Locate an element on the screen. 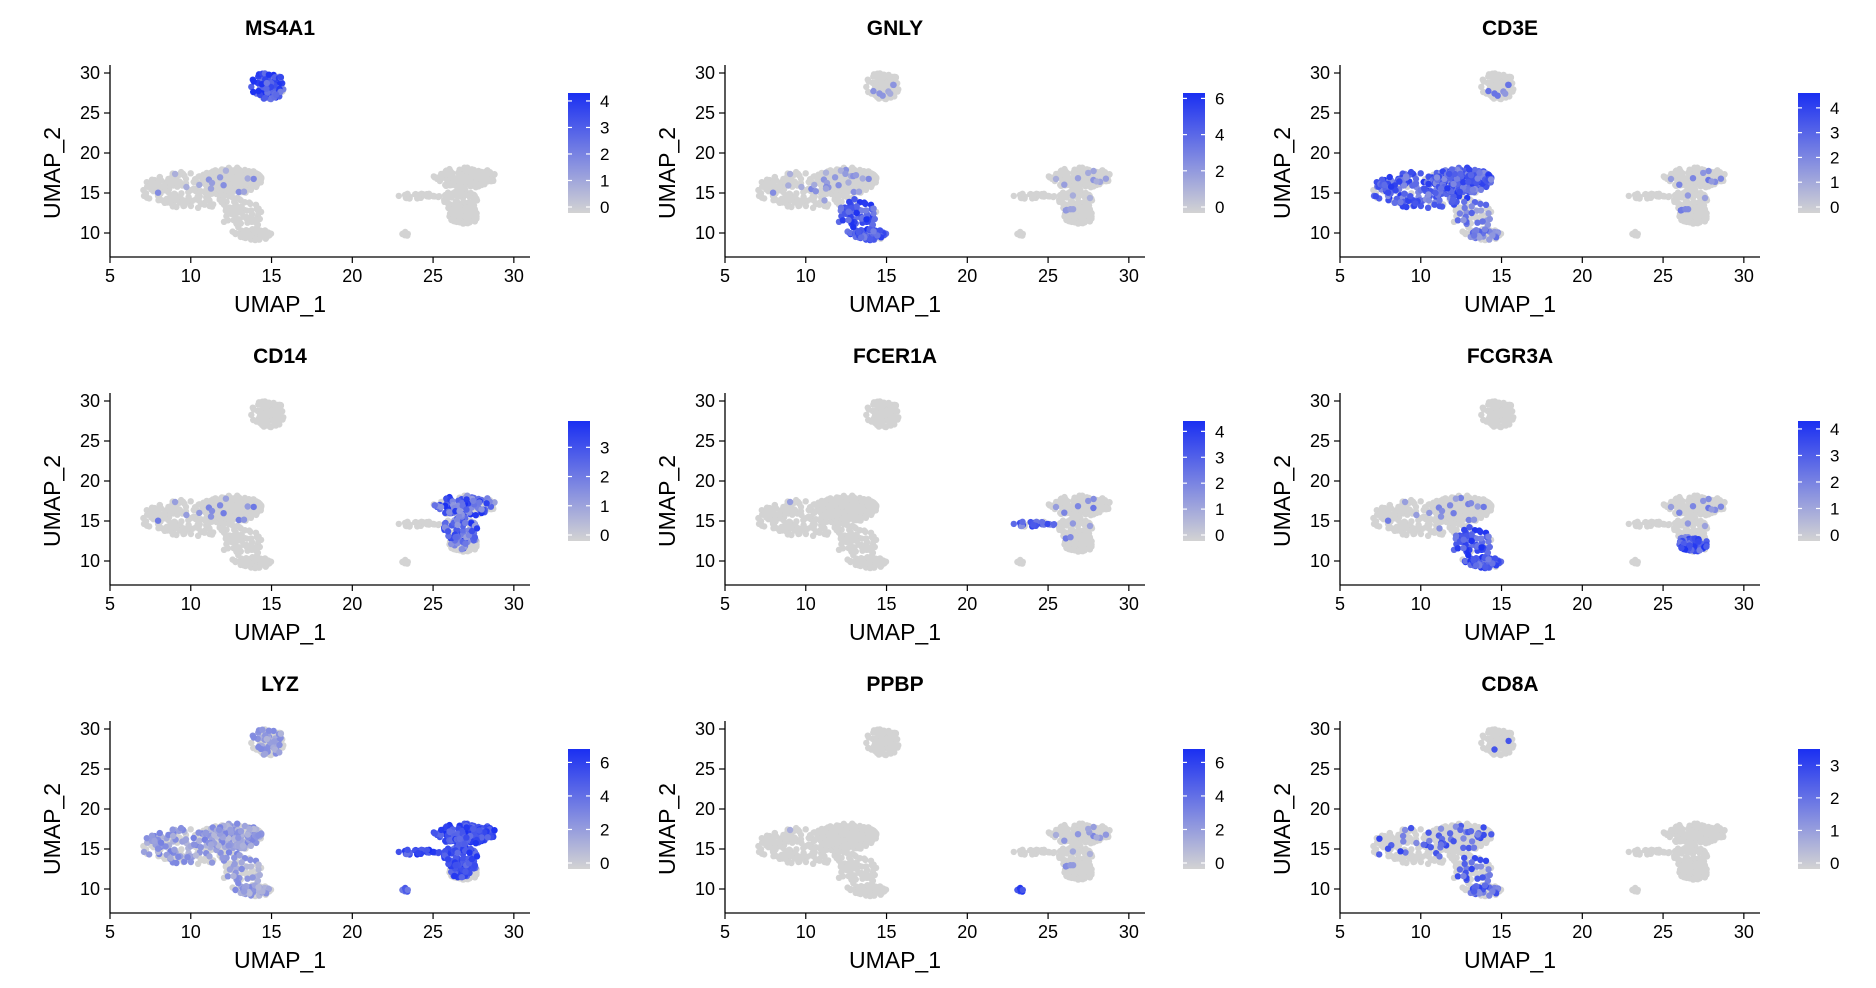  legend-tick-label: 3 is located at coordinates (1834, 133).